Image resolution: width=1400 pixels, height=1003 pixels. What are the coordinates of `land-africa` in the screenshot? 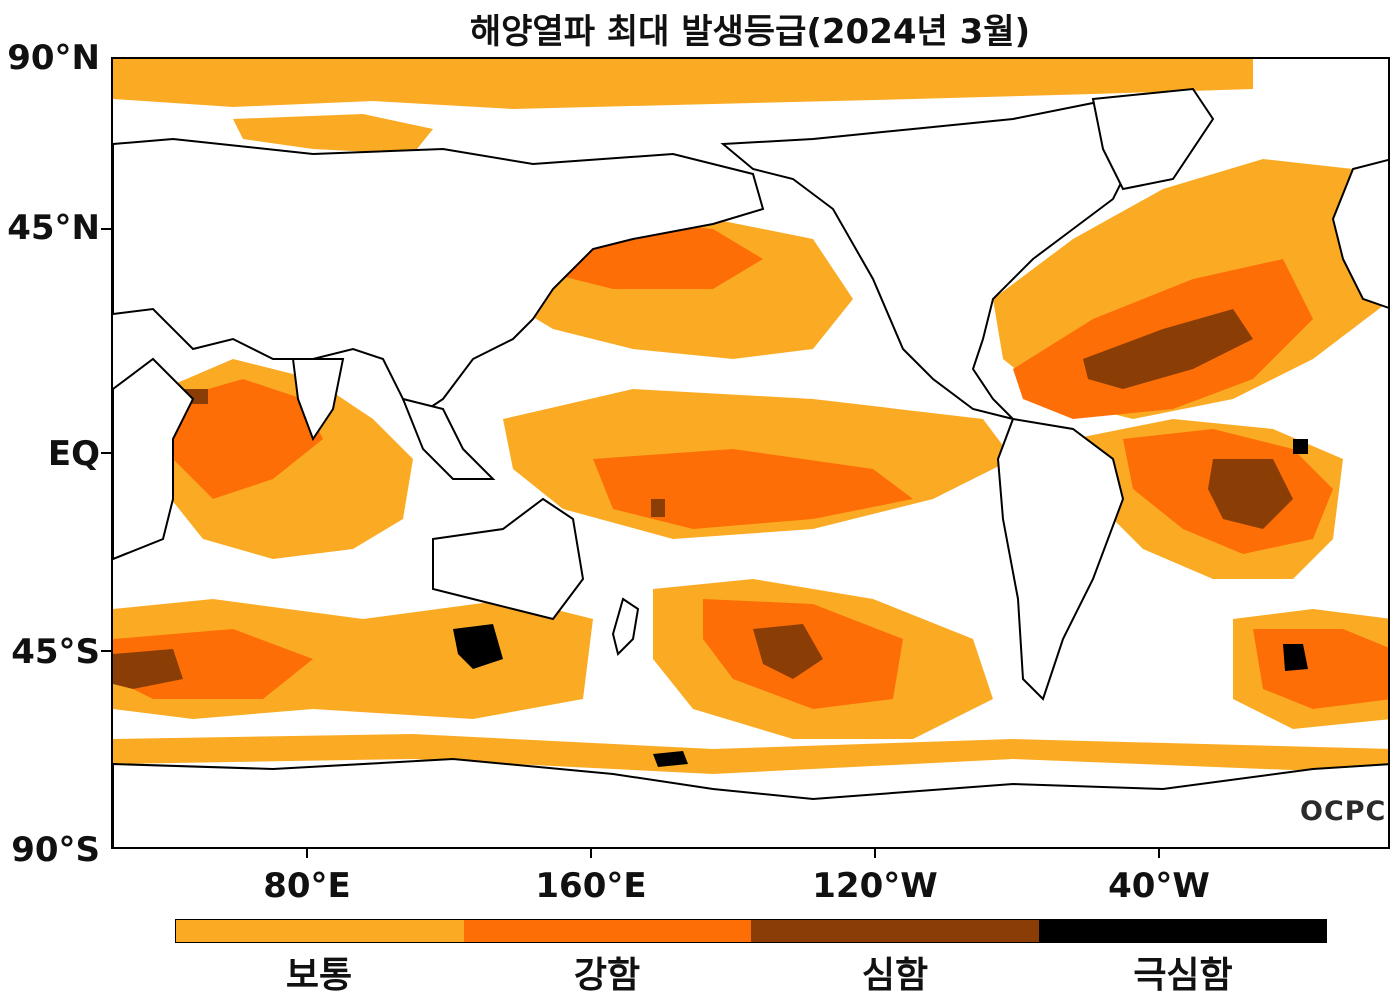 It's located at (154, 459).